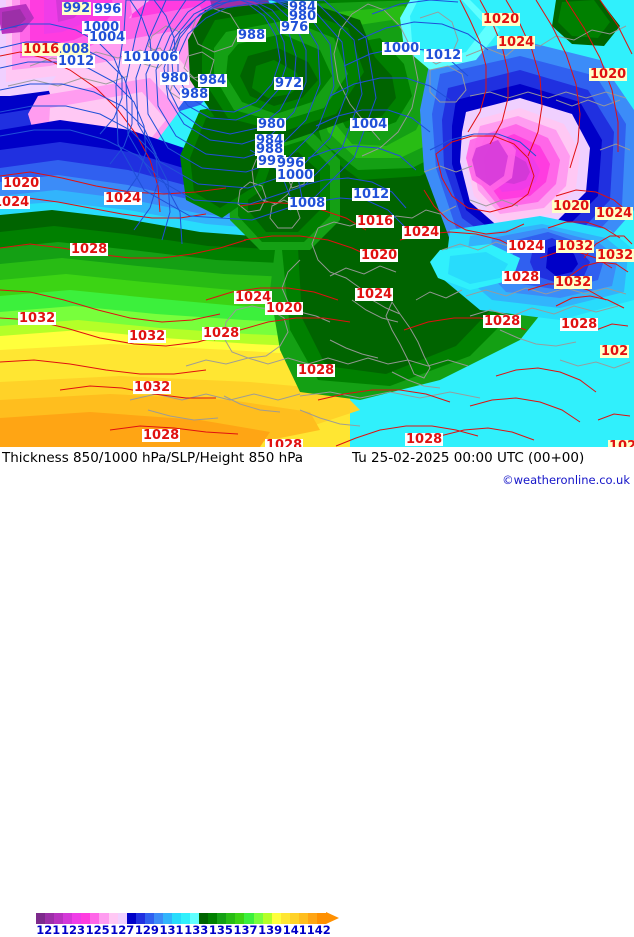 The height and width of the screenshot is (937, 634). I want to click on colorbar-ticks: 121 123 125 127 129 131 133 135 137 139 141 142, so click(186, 930).